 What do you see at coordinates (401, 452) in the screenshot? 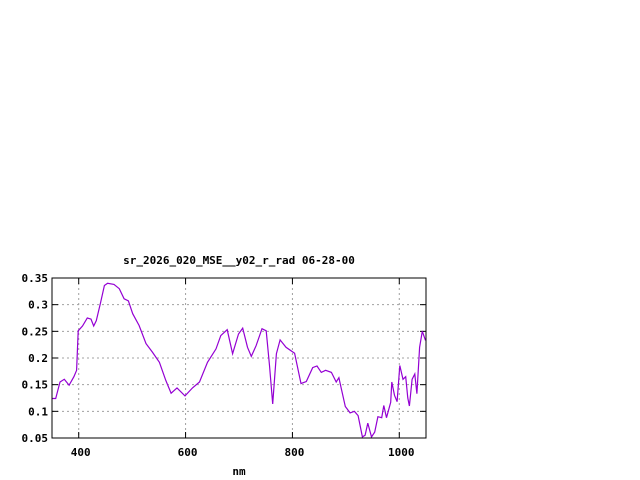
I see `x-tick-label: 1000` at bounding box center [401, 452].